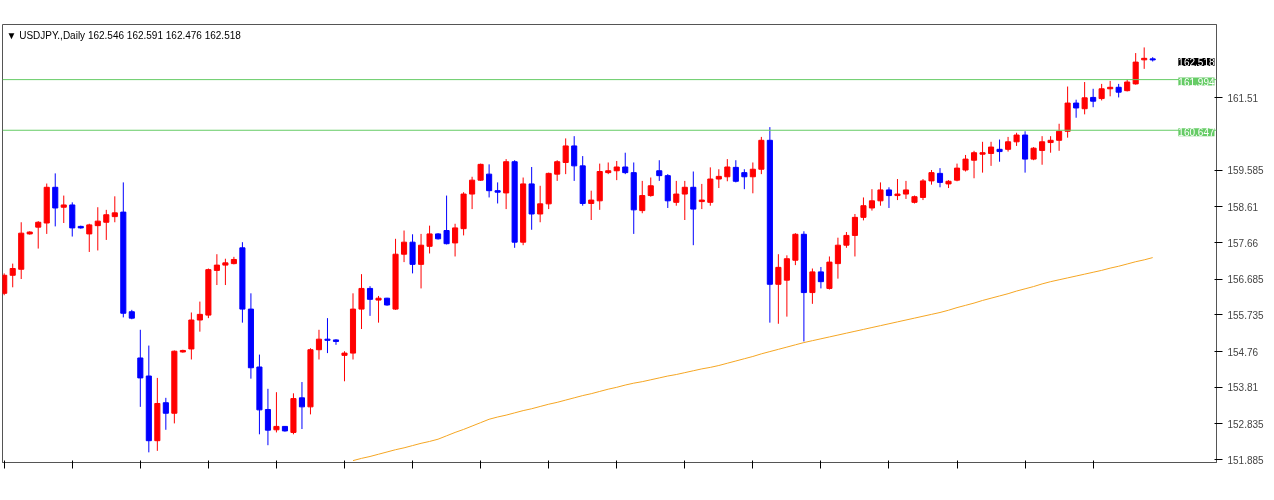 This screenshot has height=500, width=1274. I want to click on y-tick-label: 153.81, so click(1243, 388).